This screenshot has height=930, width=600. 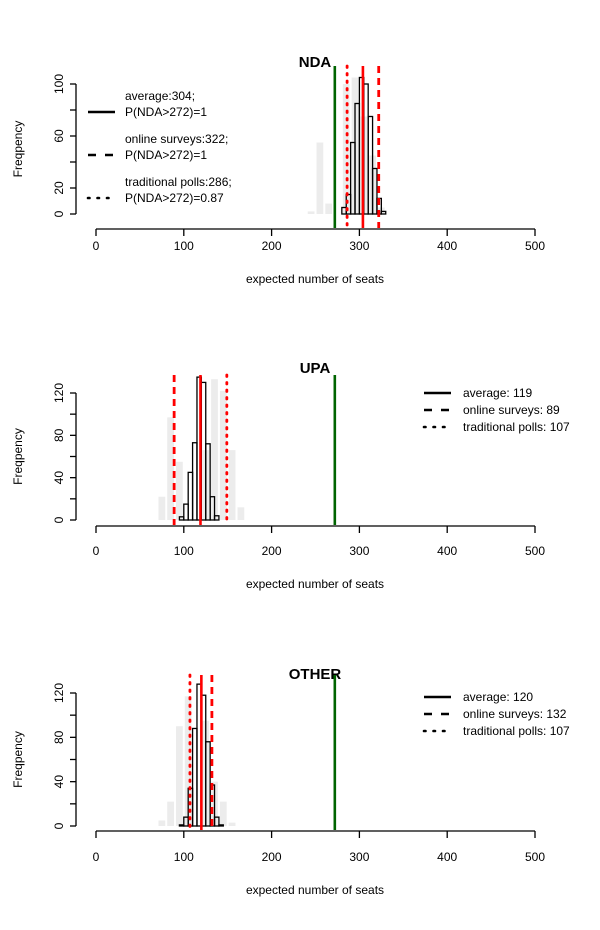 I want to click on y-tick-label: 100, so click(x=59, y=84).